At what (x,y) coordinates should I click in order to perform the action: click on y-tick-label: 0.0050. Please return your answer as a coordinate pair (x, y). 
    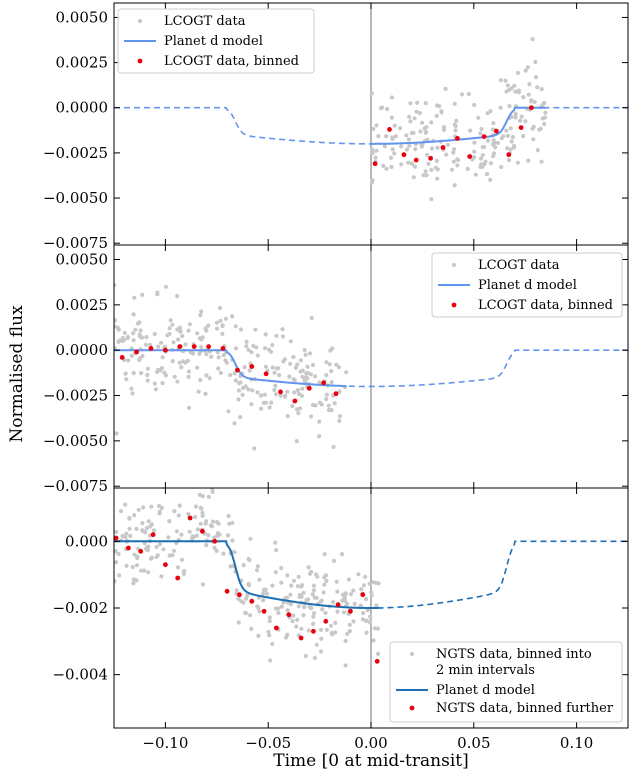
    Looking at the image, I should click on (82, 260).